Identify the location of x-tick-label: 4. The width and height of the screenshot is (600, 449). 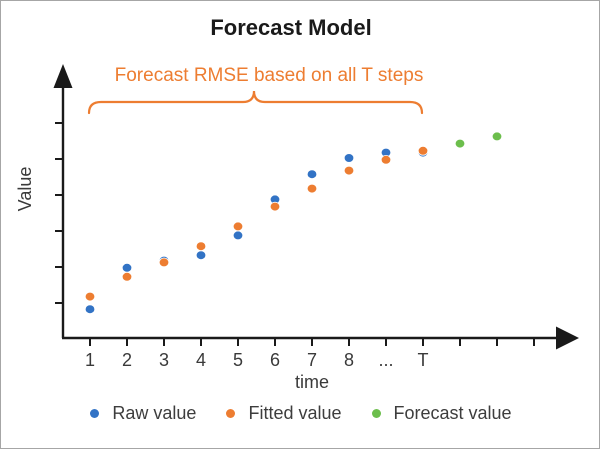
(201, 360).